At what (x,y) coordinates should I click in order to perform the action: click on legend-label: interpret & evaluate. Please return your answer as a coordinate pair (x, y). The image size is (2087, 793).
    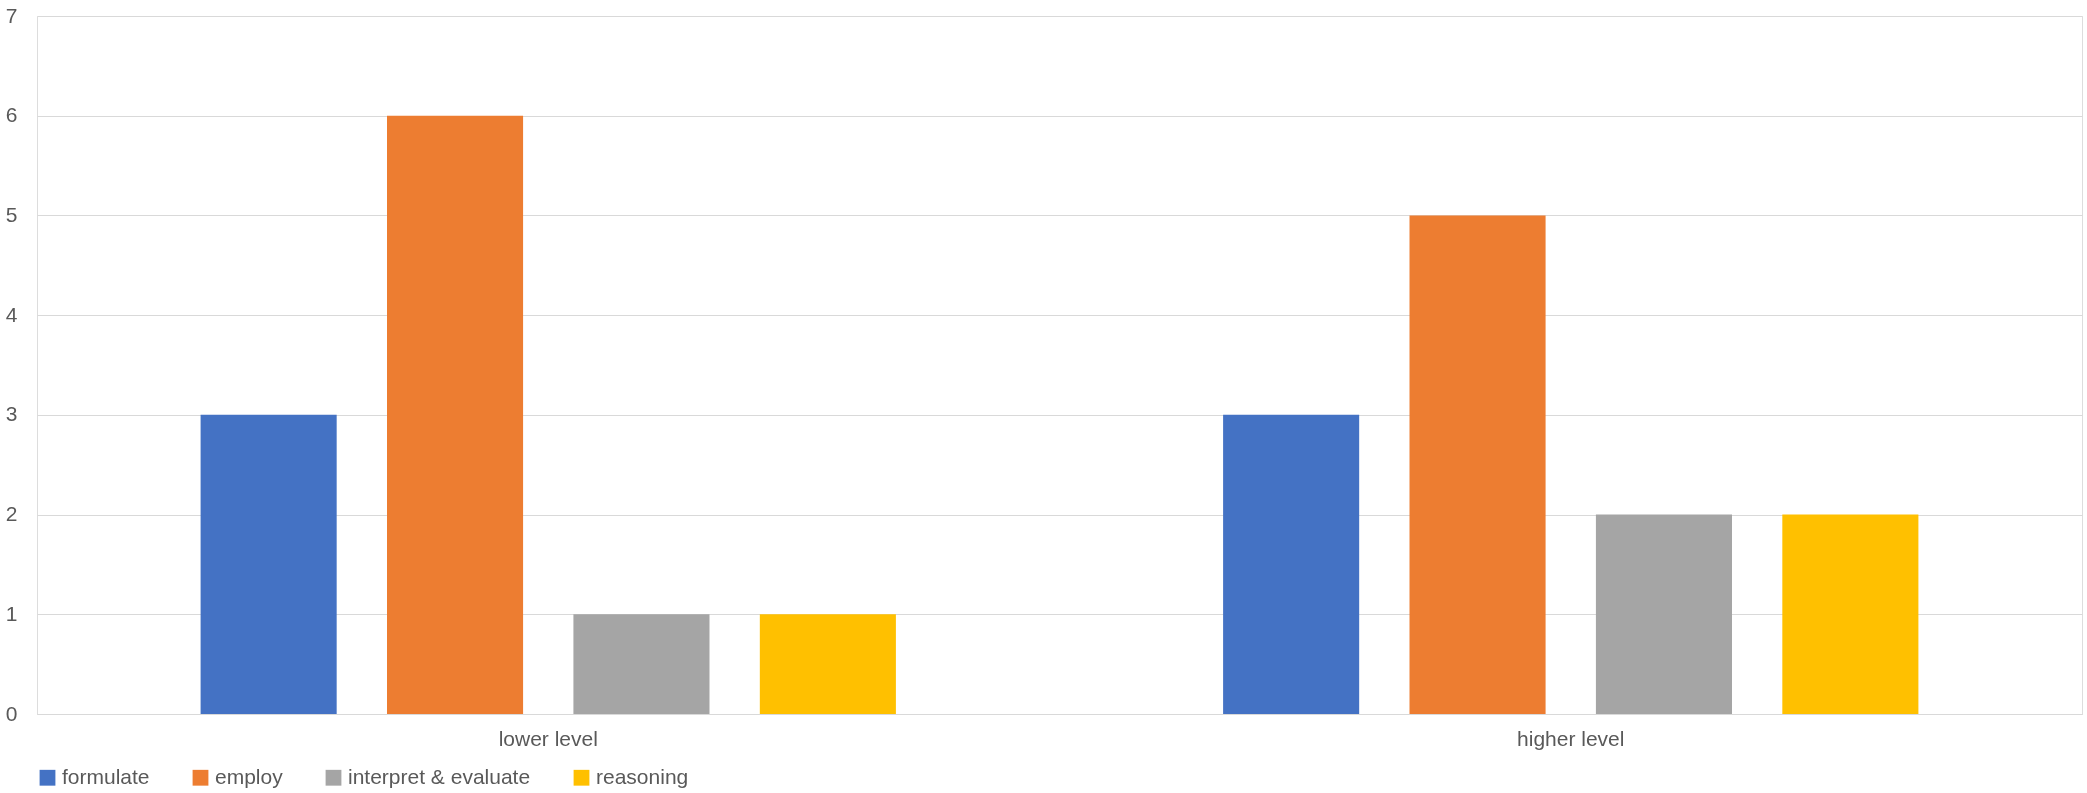
    Looking at the image, I should click on (439, 776).